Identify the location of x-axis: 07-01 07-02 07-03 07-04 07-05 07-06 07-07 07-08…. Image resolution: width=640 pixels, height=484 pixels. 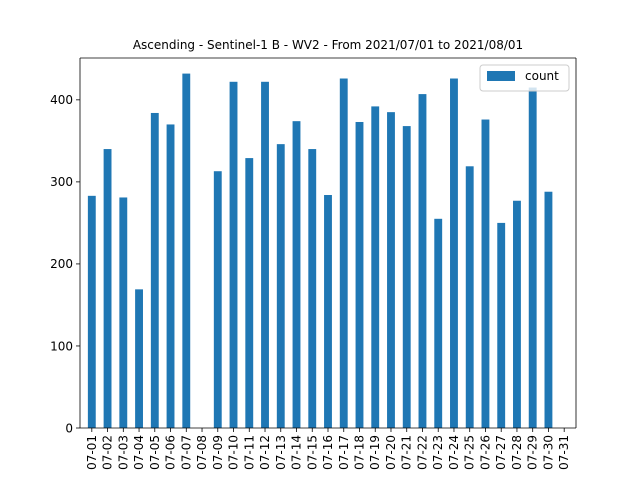
(328, 449).